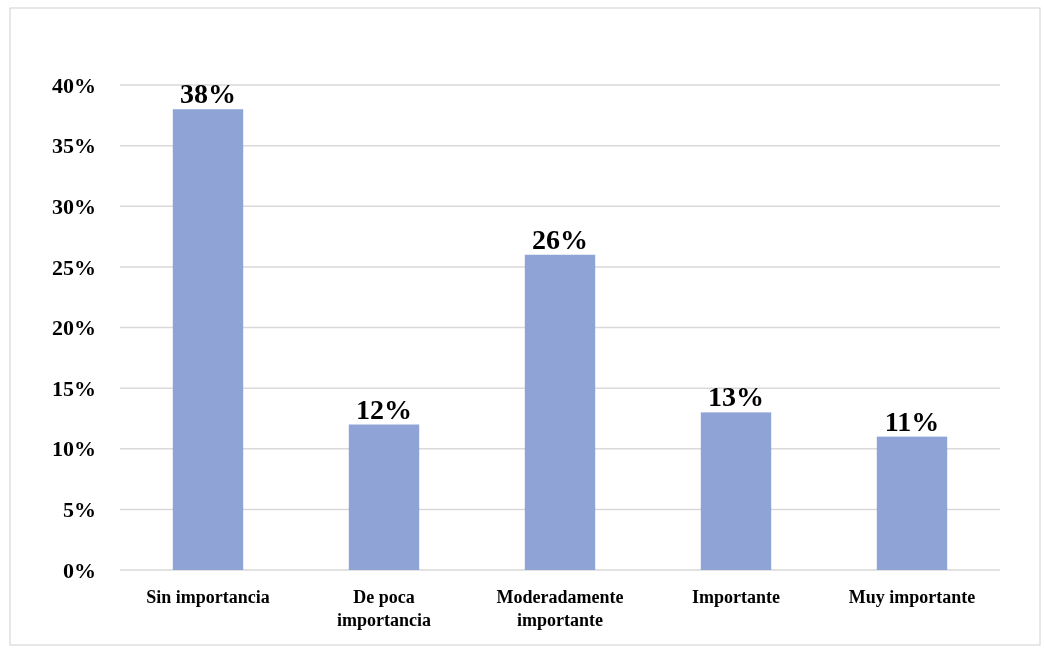 This screenshot has width=1044, height=649. What do you see at coordinates (736, 597) in the screenshot?
I see `x-tick-label: Importante` at bounding box center [736, 597].